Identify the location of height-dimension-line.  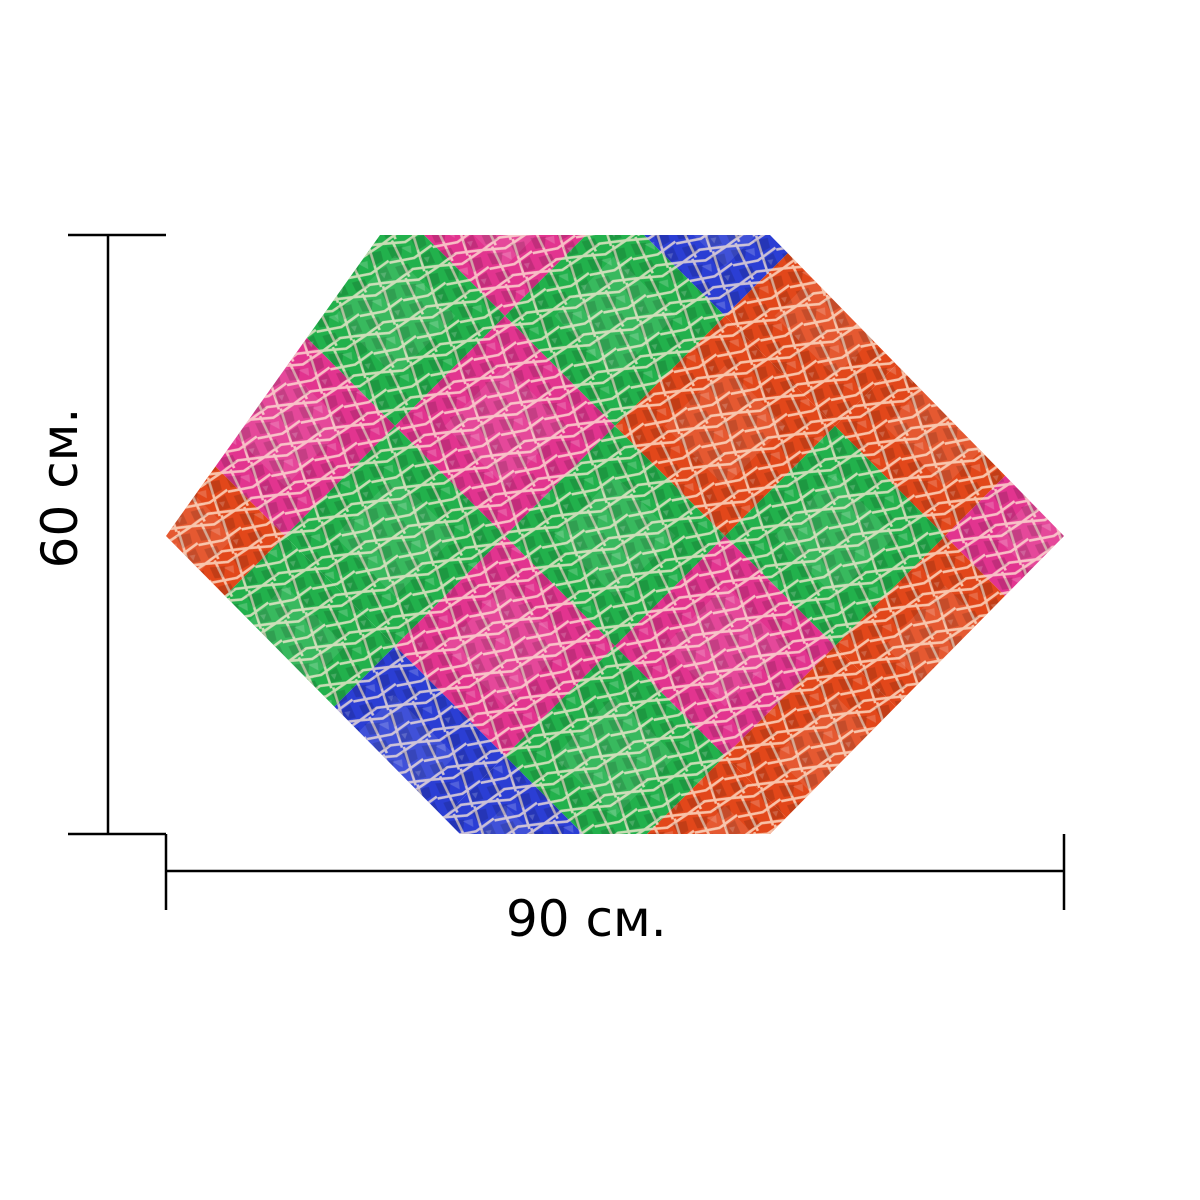
(117, 534).